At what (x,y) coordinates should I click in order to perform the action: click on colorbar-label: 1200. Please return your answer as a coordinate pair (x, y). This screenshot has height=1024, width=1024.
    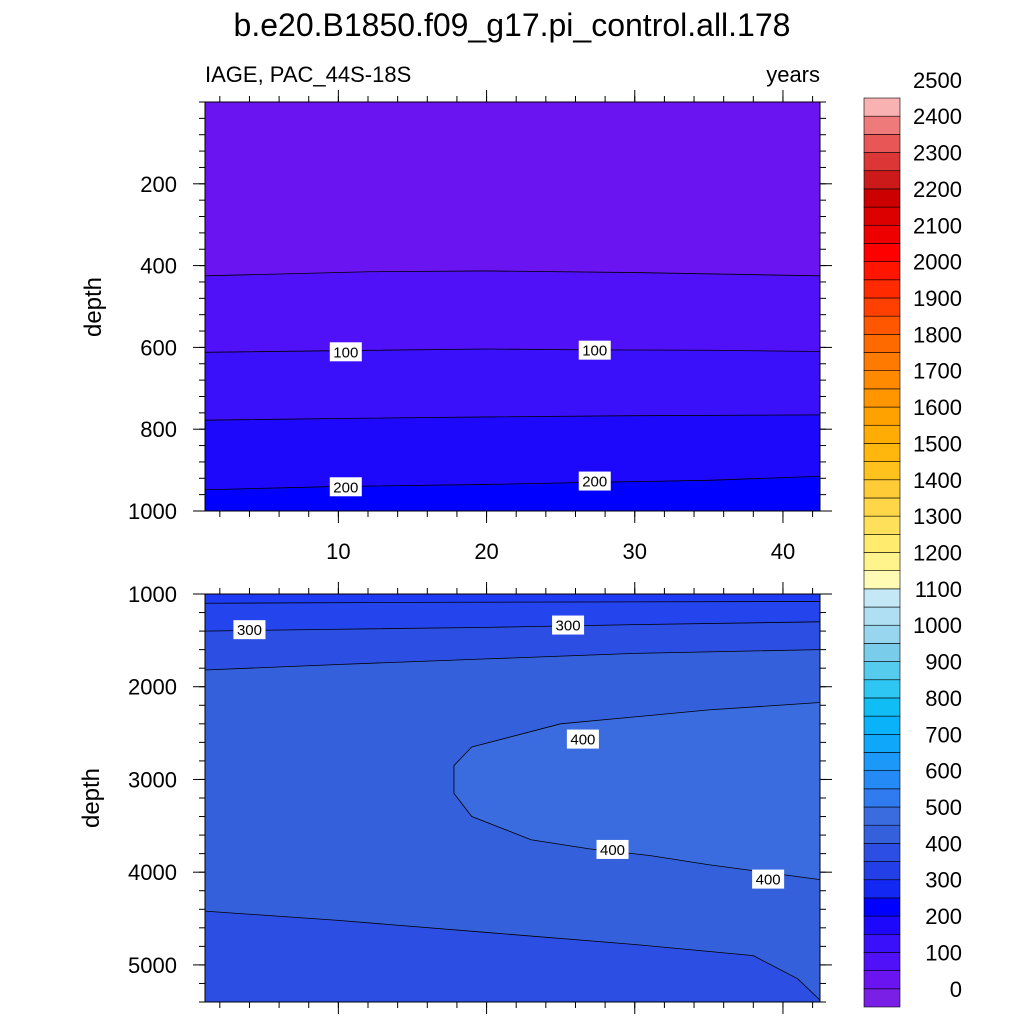
    Looking at the image, I should click on (937, 553).